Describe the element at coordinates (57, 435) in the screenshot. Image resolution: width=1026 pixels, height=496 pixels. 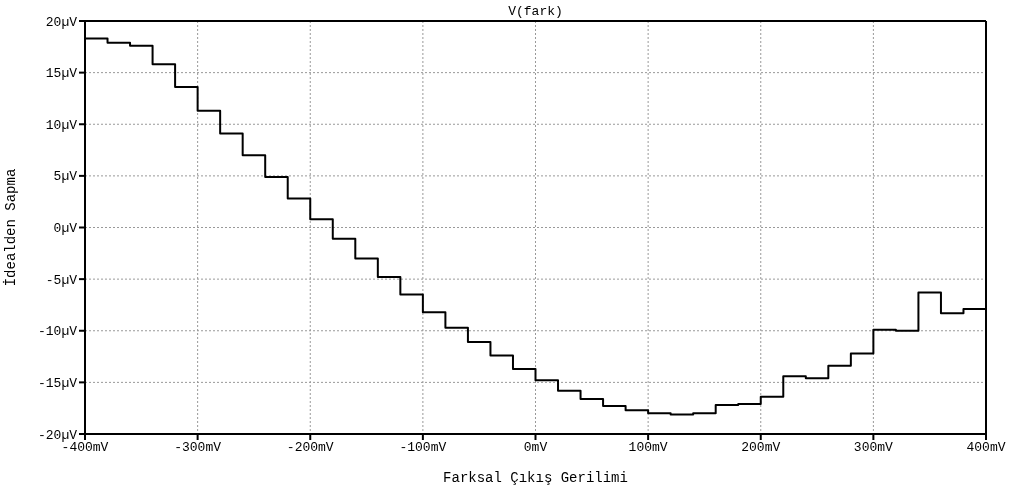
I see `y-tick-label: -20µV` at that location.